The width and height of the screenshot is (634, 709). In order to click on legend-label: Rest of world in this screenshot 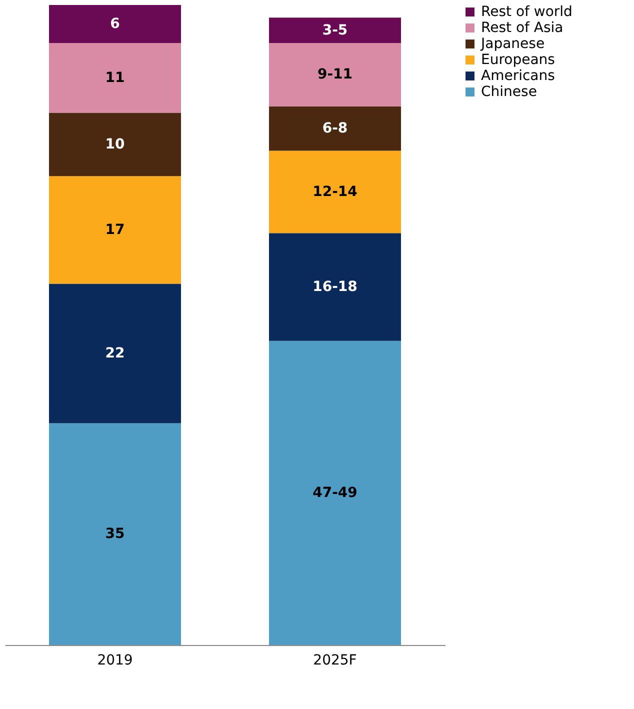, I will do `click(526, 12)`.